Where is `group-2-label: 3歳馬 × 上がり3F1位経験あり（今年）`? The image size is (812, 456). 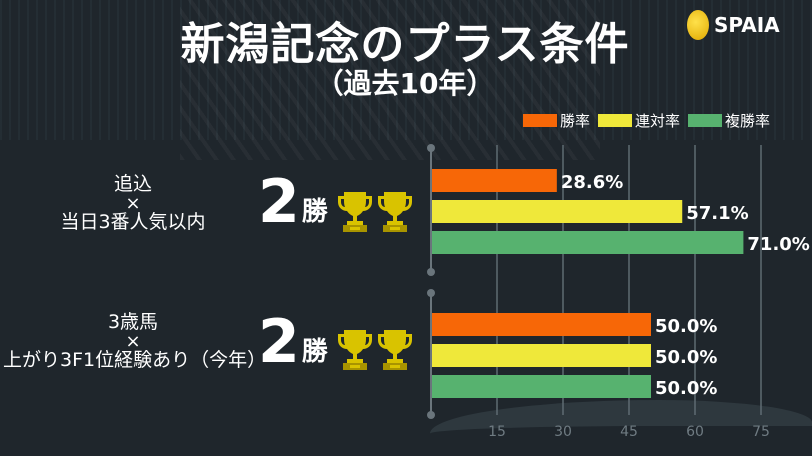
group-2-label: 3歳馬 × 上がり3F1位経験あり（今年） is located at coordinates (135, 341).